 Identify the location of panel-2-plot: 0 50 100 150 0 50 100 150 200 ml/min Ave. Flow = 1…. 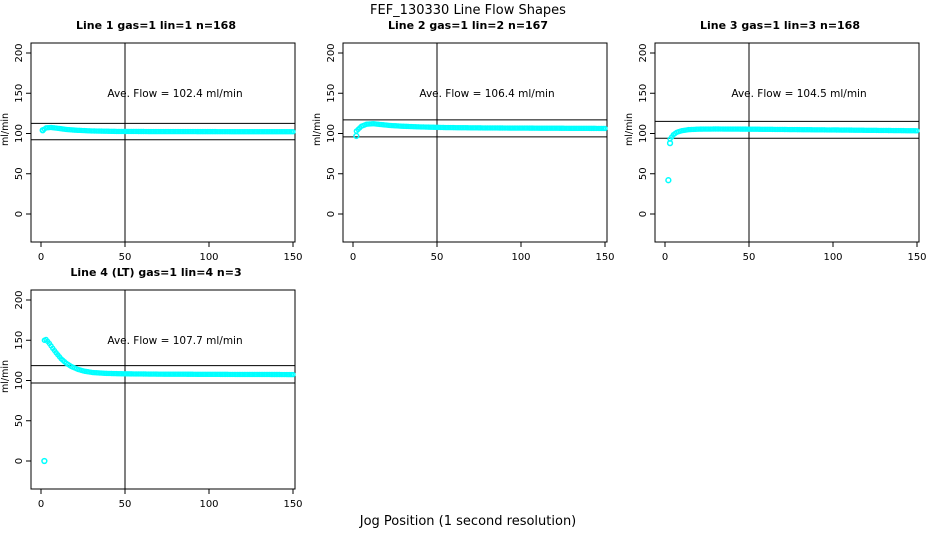
(463, 152).